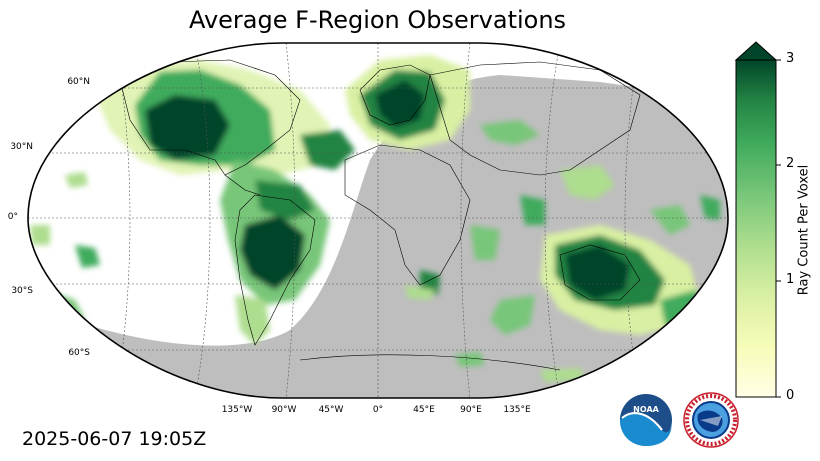 The height and width of the screenshot is (461, 820). I want to click on colorbar-tick-0: 0, so click(790, 395).